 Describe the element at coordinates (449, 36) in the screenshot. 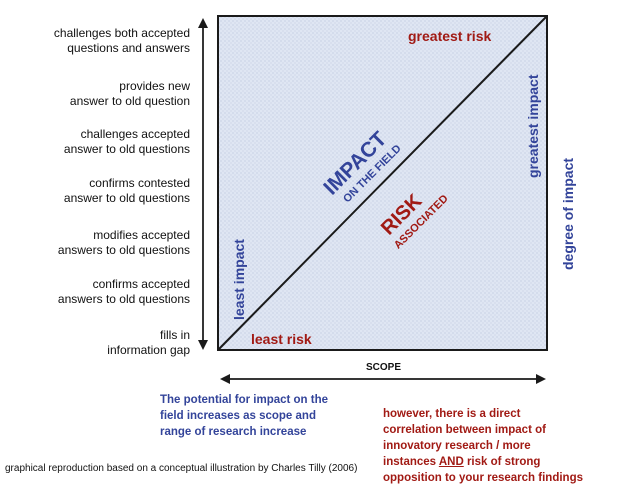

I see `greatest-risk-label: greatest risk` at that location.